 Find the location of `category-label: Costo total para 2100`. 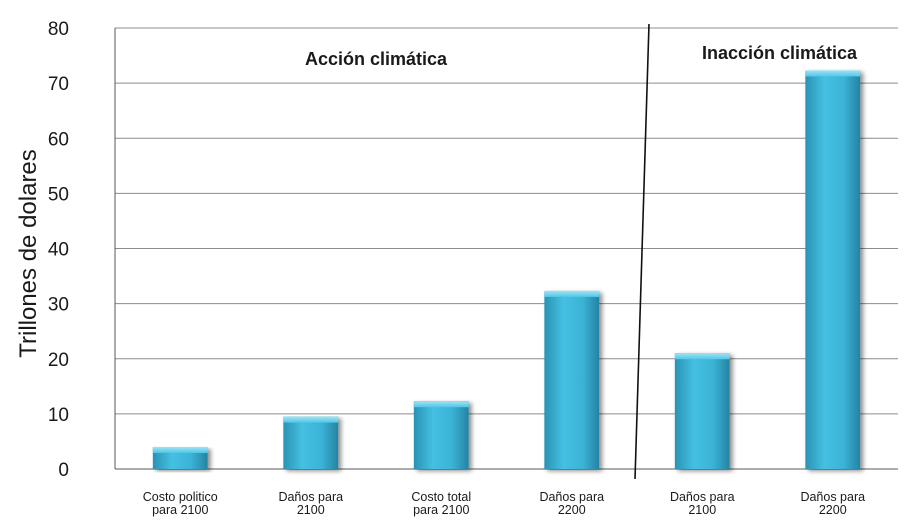

category-label: Costo total para 2100 is located at coordinates (441, 503).